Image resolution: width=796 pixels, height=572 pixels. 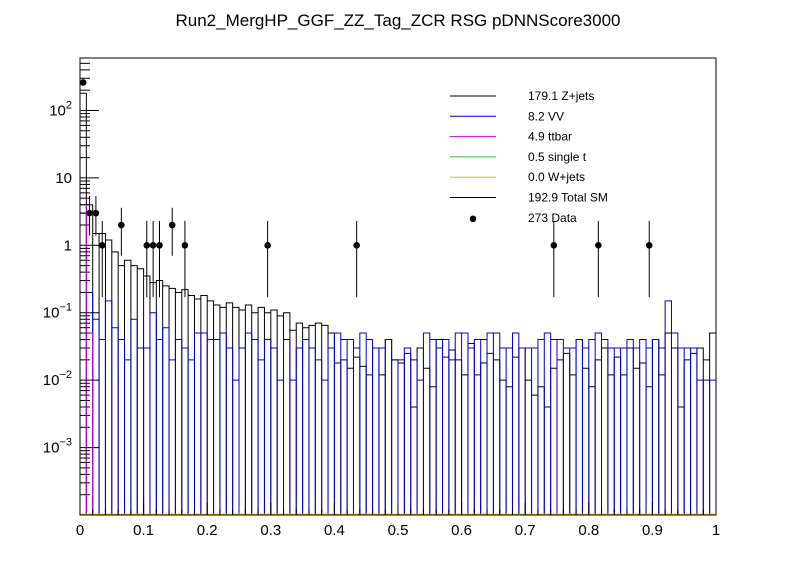 What do you see at coordinates (561, 96) in the screenshot?
I see `legend-label: 179.1 Z+jets` at bounding box center [561, 96].